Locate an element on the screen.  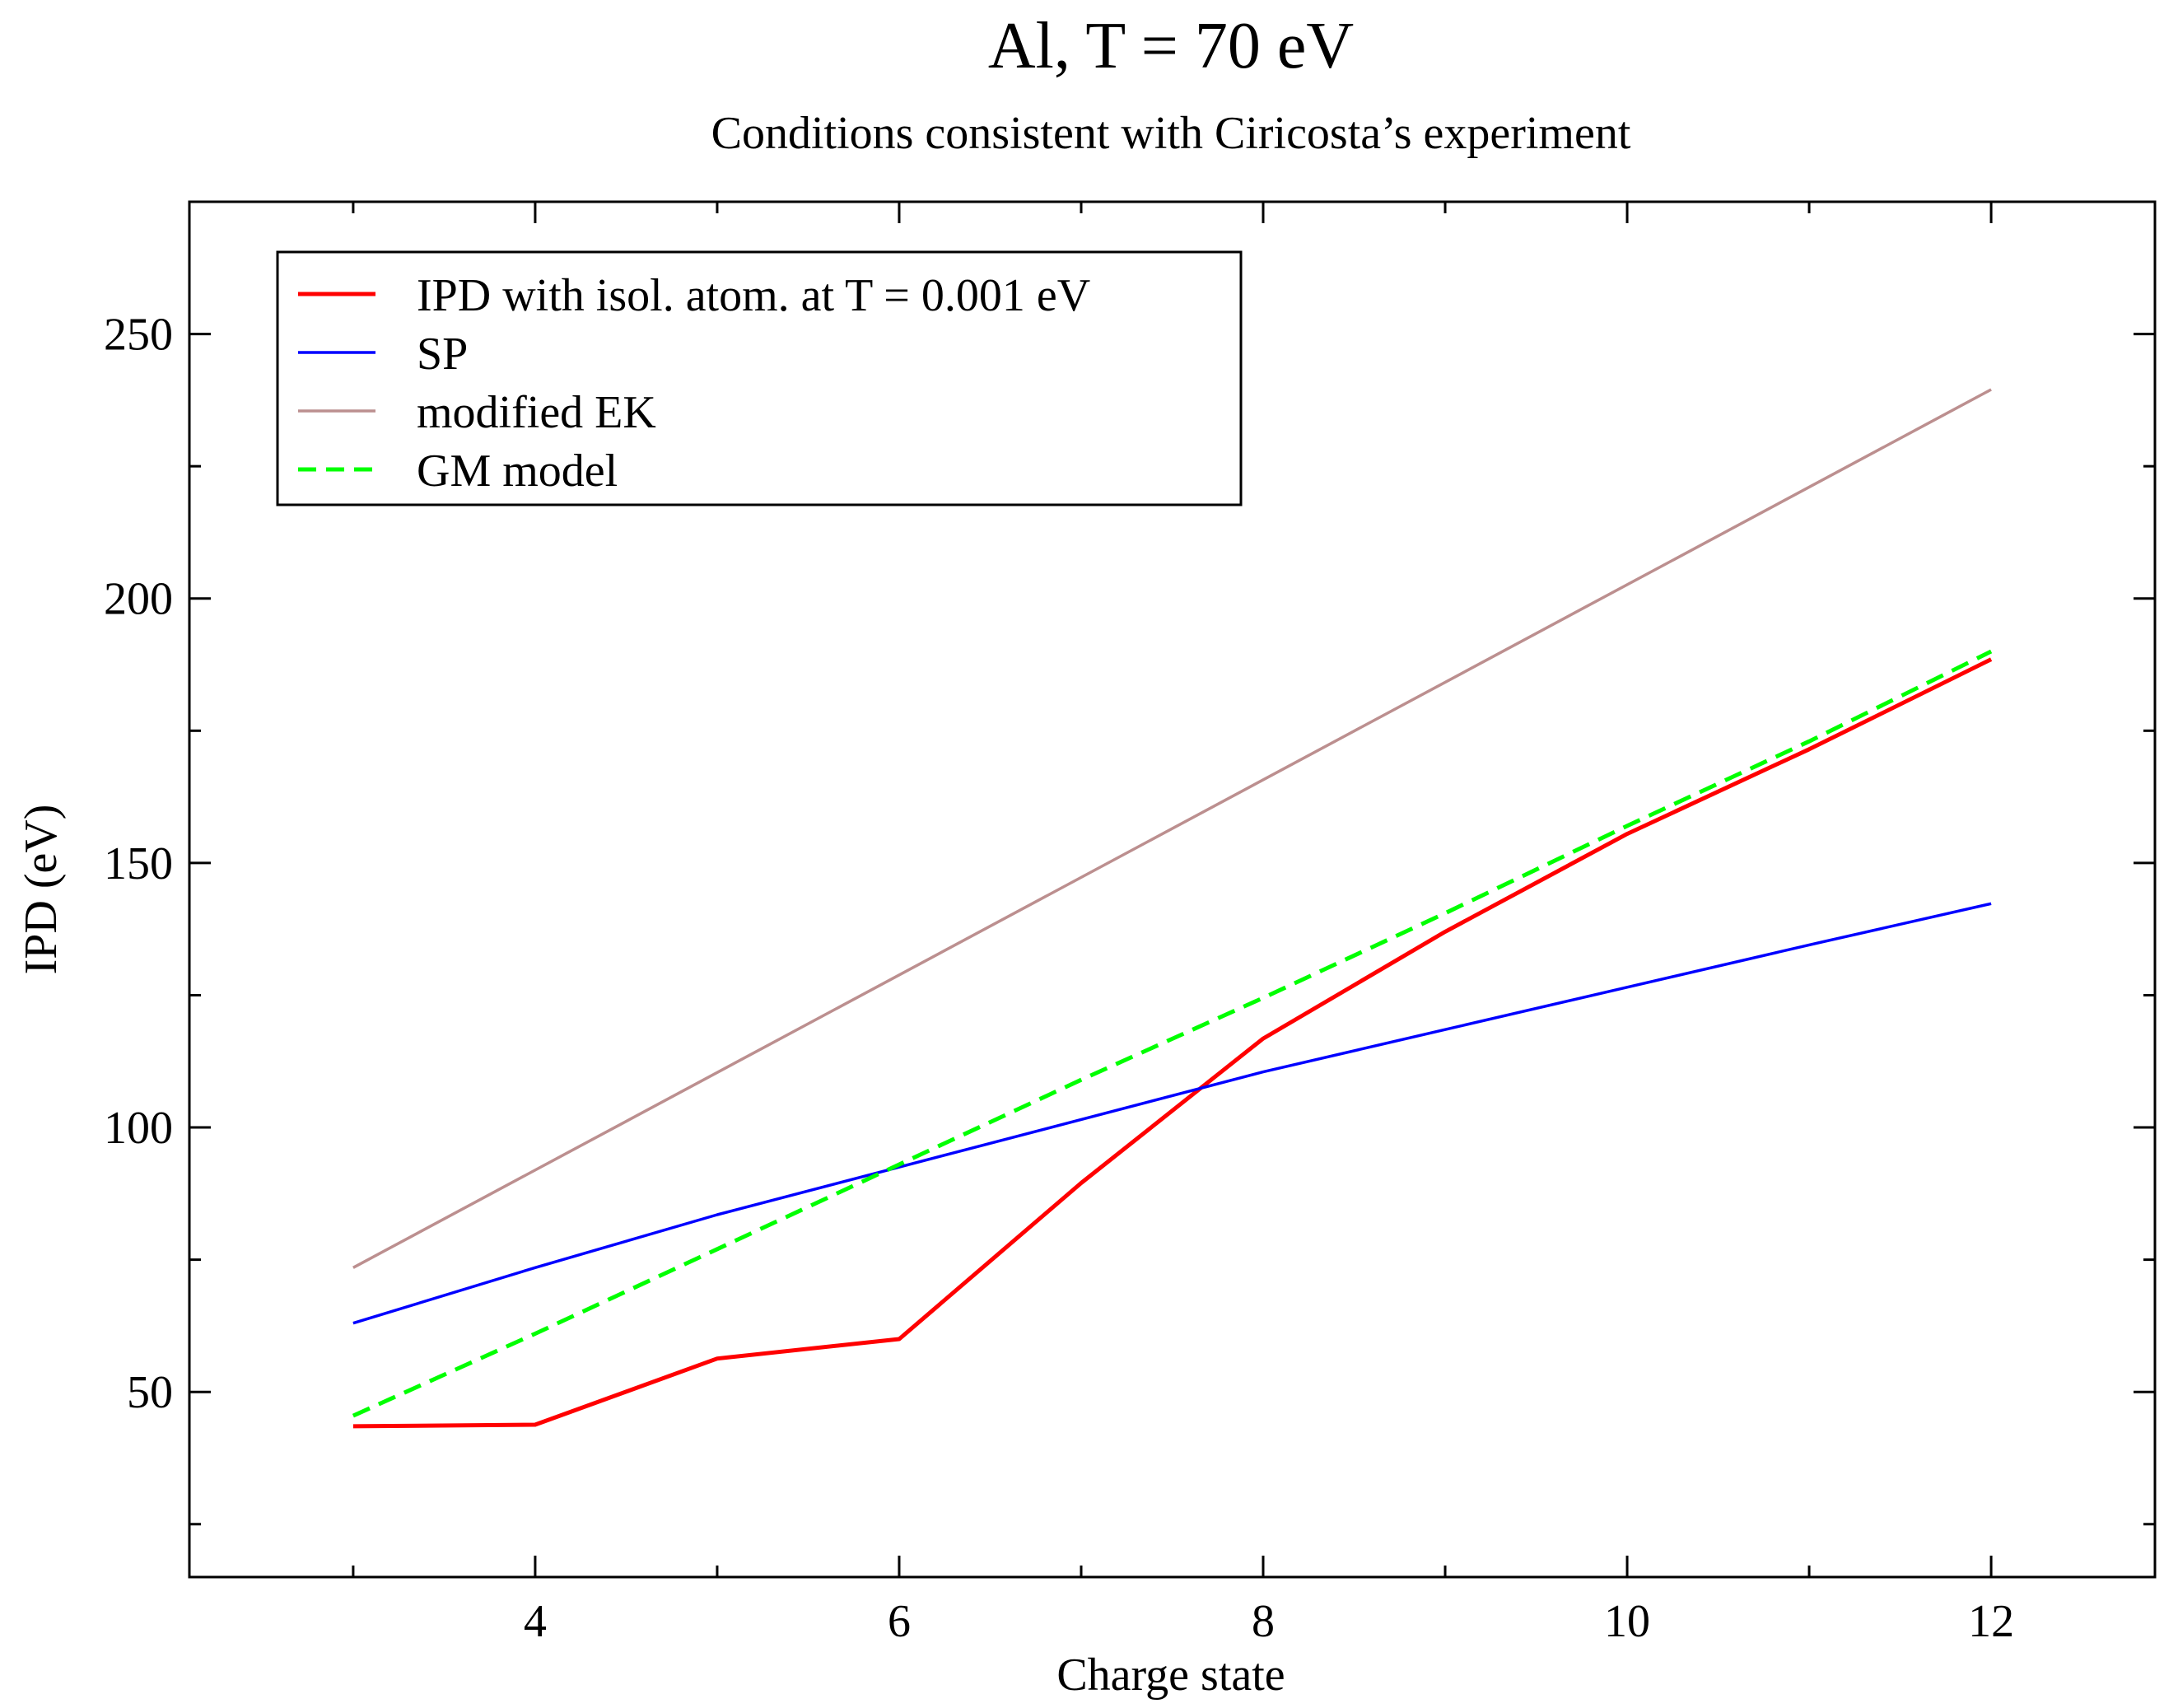
y-tick-label: 150 is located at coordinates (138, 863).